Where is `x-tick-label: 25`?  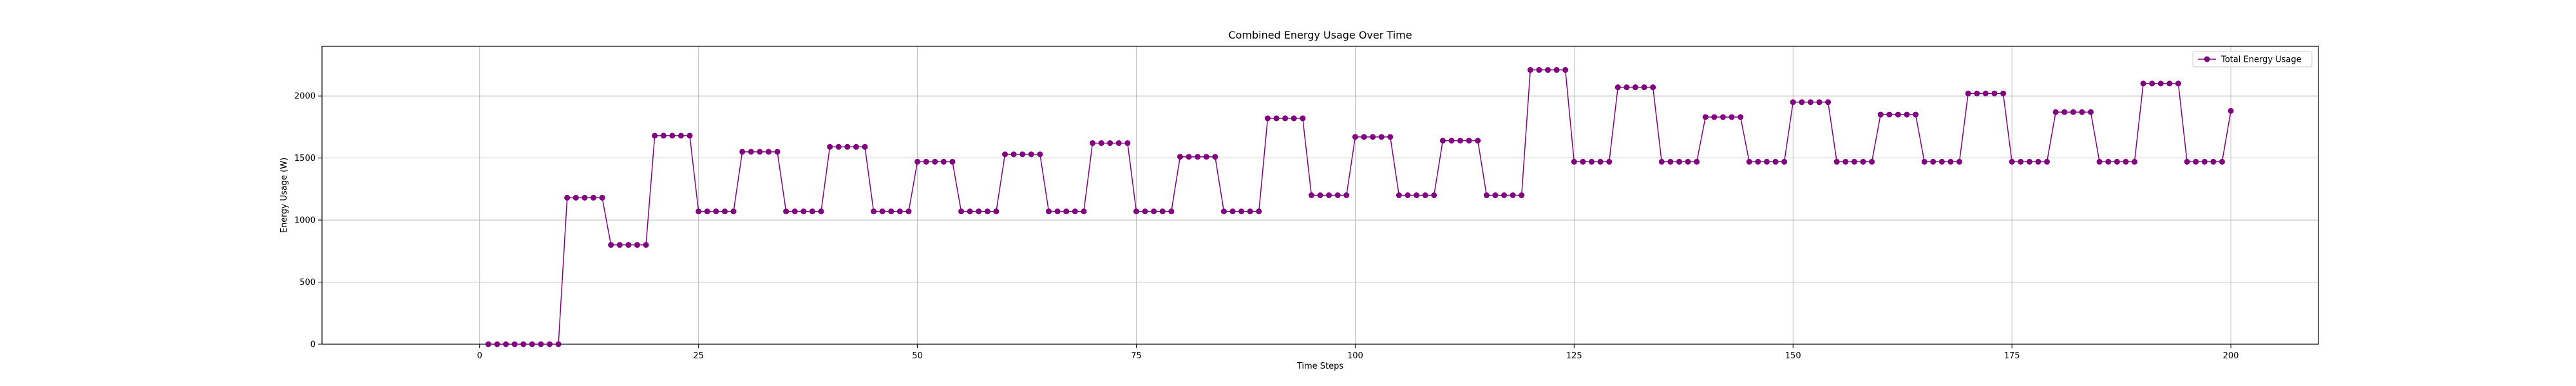 x-tick-label: 25 is located at coordinates (698, 356).